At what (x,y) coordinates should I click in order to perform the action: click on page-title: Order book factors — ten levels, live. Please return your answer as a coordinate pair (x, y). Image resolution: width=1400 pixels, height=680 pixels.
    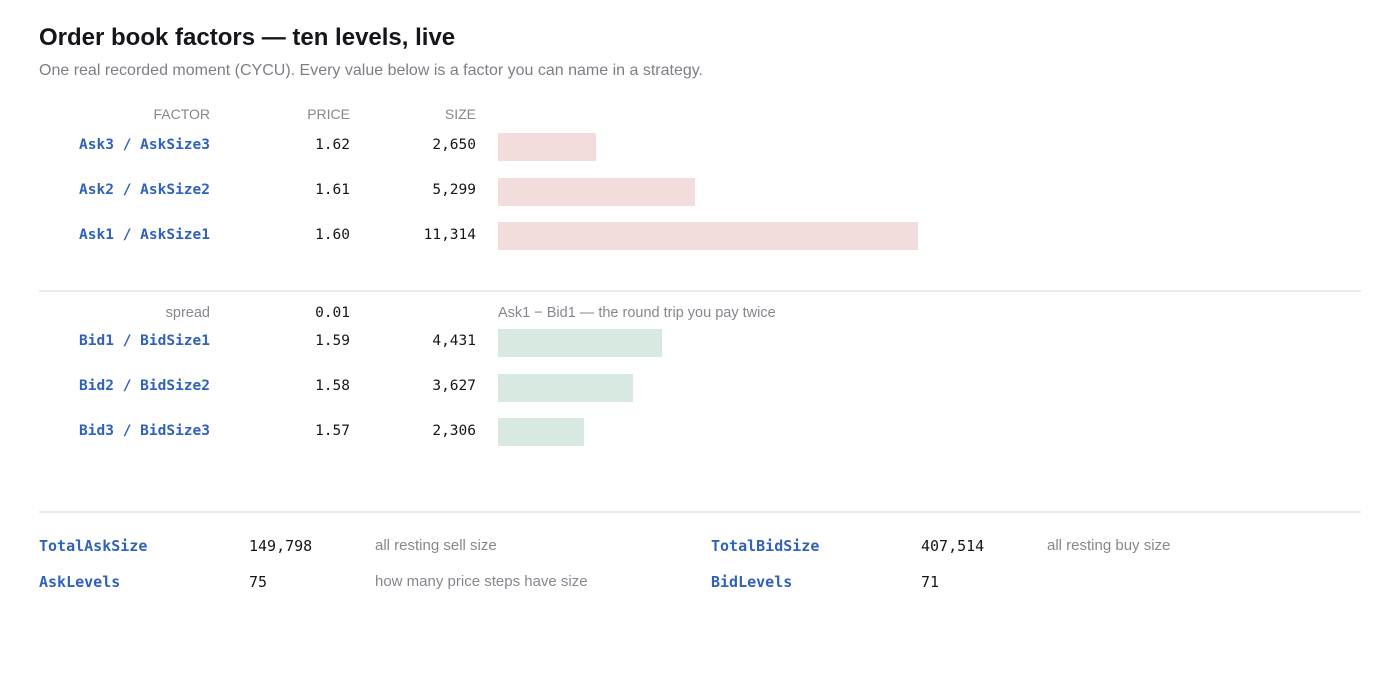
    Looking at the image, I should click on (247, 37).